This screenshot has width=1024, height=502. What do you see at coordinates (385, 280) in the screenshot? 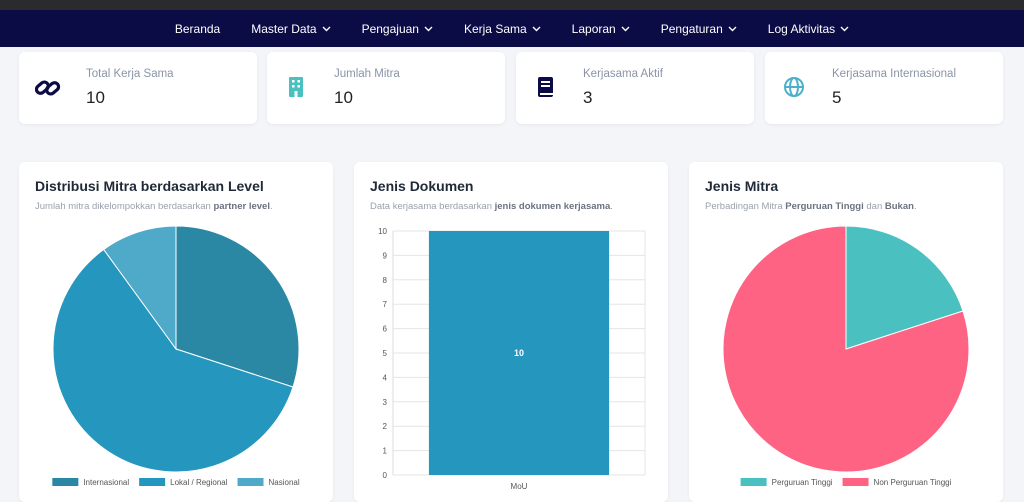
I see `y-tick-label: 8` at bounding box center [385, 280].